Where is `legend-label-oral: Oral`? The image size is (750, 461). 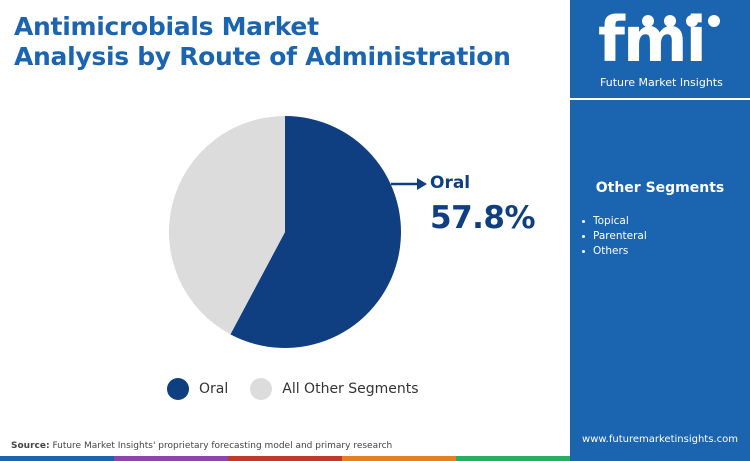
legend-label-oral: Oral is located at coordinates (214, 389).